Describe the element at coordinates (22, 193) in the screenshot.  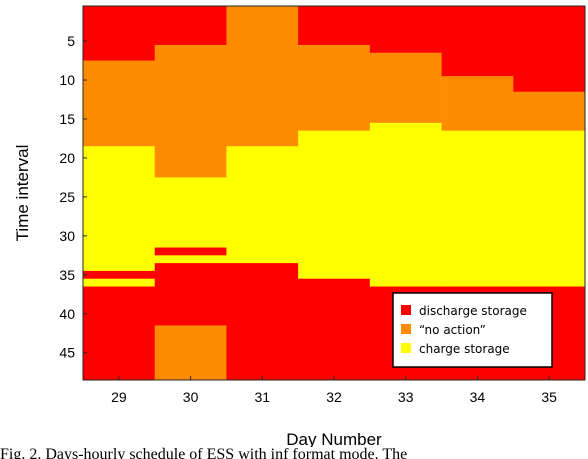
I see `y-axis-label: Time interval` at that location.